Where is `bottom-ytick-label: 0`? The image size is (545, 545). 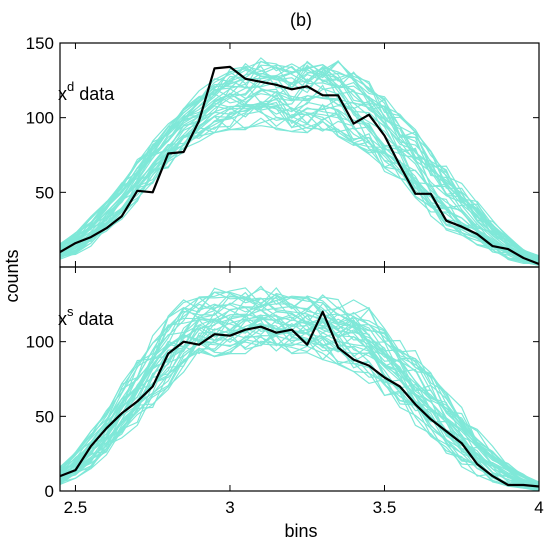
bottom-ytick-label: 0 is located at coordinates (49, 491).